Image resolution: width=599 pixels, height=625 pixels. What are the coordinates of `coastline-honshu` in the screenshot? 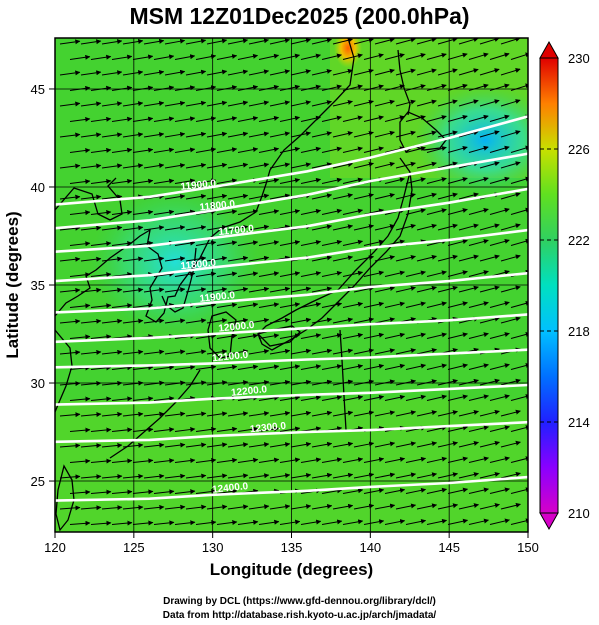 It's located at (335, 254).